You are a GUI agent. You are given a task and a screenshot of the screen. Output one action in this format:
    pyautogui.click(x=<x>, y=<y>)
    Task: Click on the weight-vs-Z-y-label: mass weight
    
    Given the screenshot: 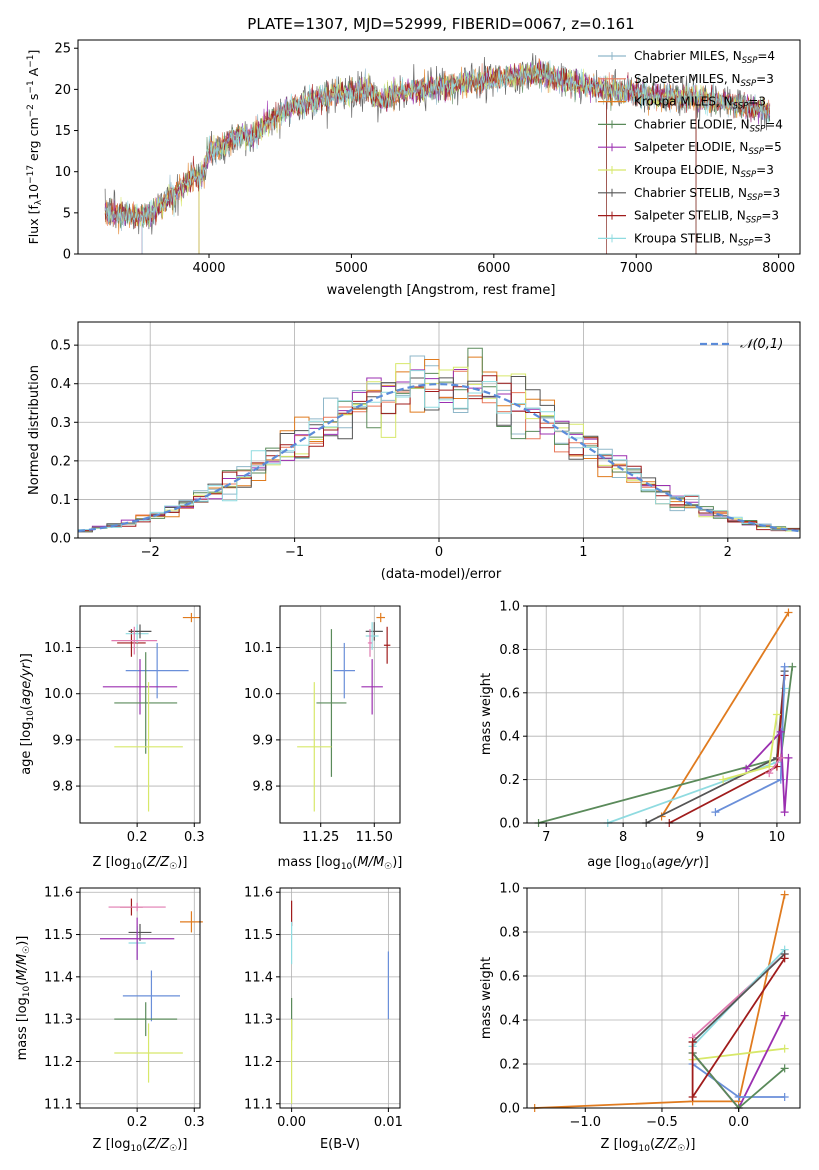 What is the action you would take?
    pyautogui.click(x=486, y=998)
    